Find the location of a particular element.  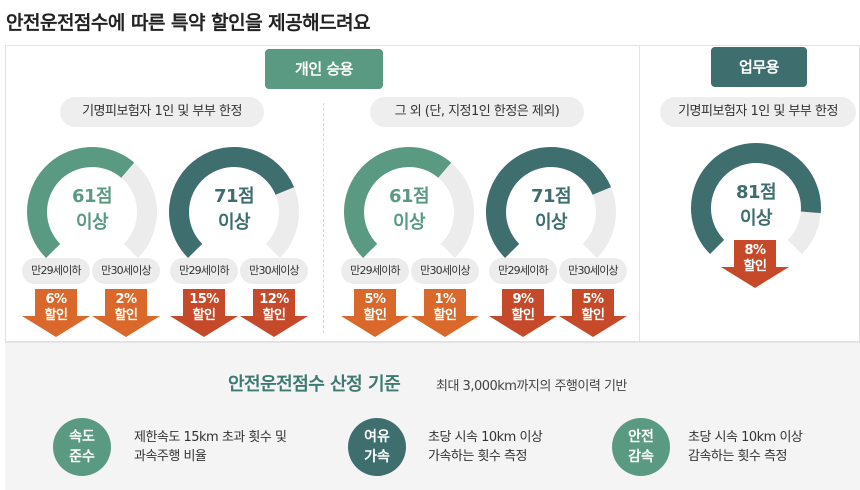

discount-arrow: 6% 할인 is located at coordinates (56, 313).